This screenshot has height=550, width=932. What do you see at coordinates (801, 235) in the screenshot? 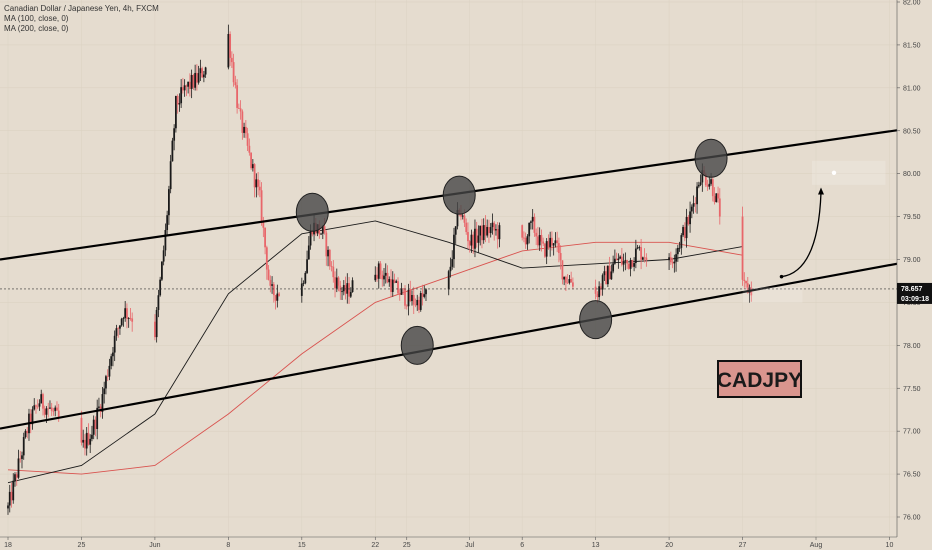
I see `projection-arrow` at bounding box center [801, 235].